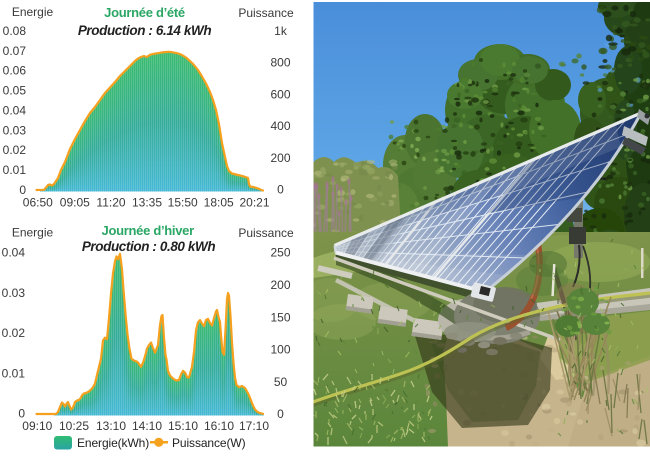 Image resolution: width=650 pixels, height=460 pixels. Describe the element at coordinates (254, 203) in the screenshot. I see `svg-text: 20:21` at that location.